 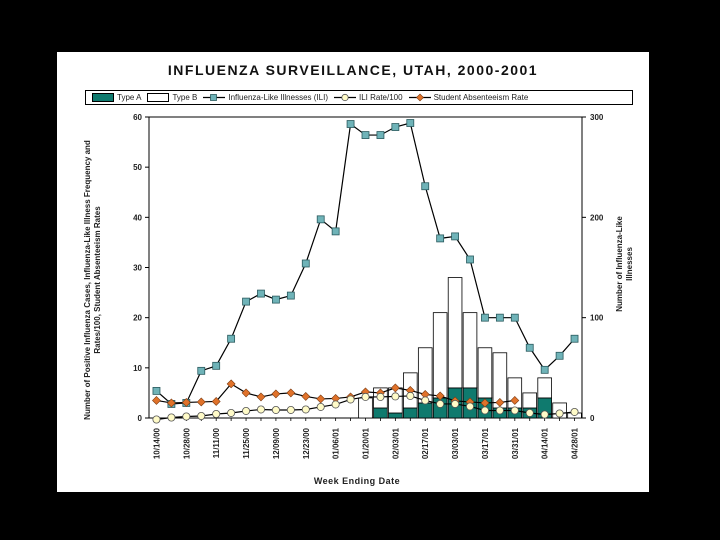 I want to click on x-tick-label: 02/17/01, so click(x=425, y=443).